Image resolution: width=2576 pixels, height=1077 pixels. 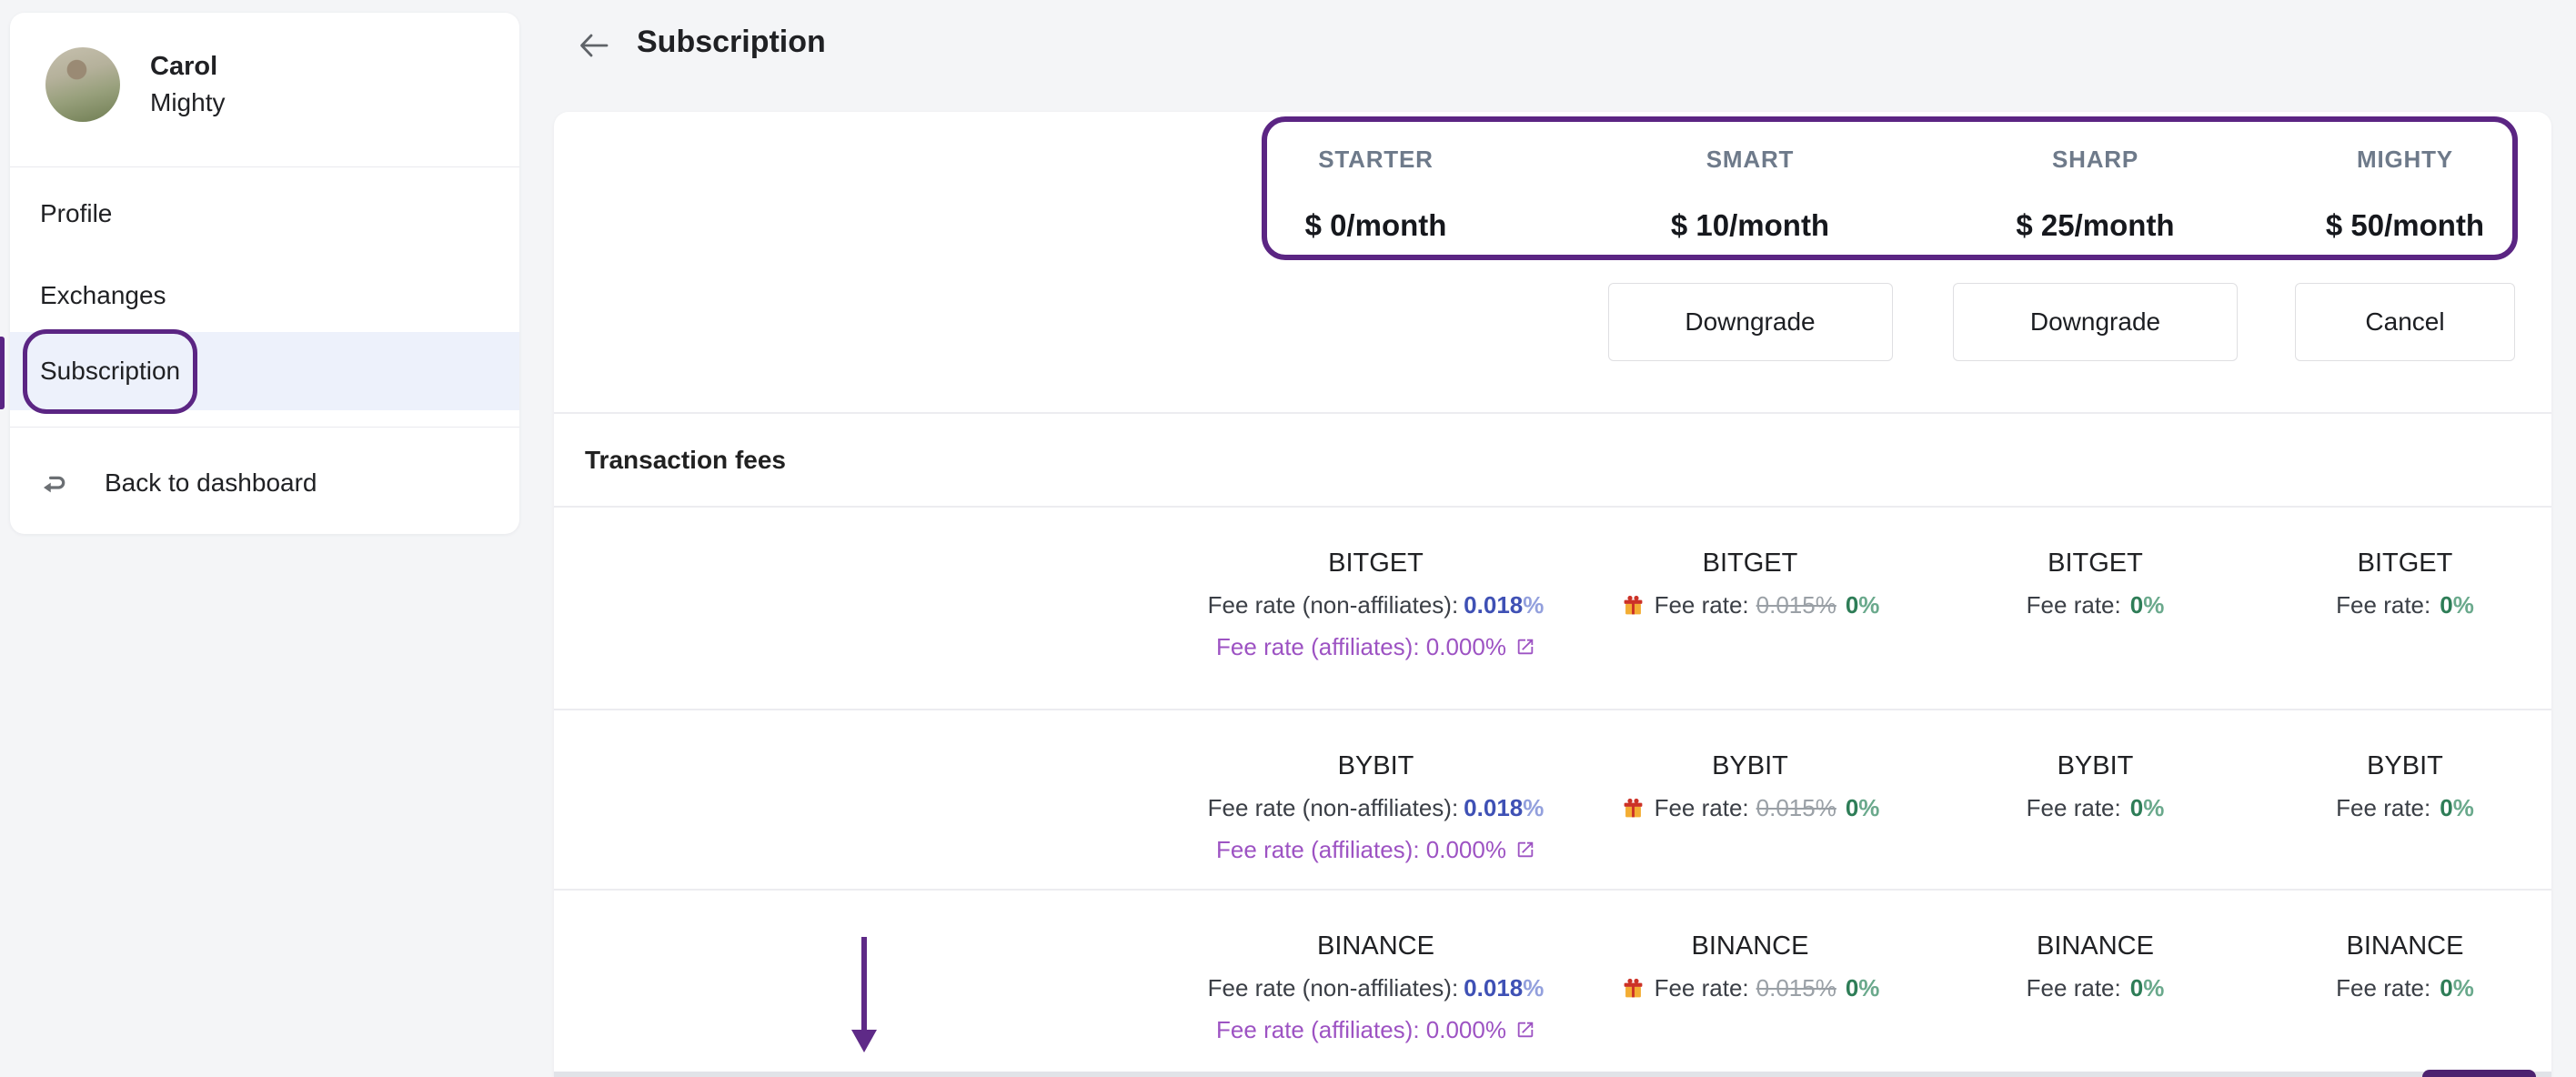 What do you see at coordinates (187, 84) in the screenshot?
I see `user-name-block: Carol Mighty` at bounding box center [187, 84].